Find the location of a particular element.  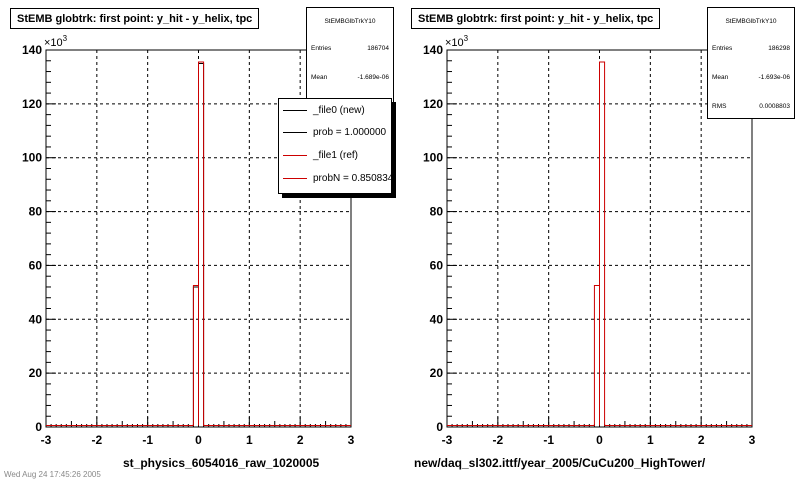

legend-label: _file0 (new) is located at coordinates (339, 110).